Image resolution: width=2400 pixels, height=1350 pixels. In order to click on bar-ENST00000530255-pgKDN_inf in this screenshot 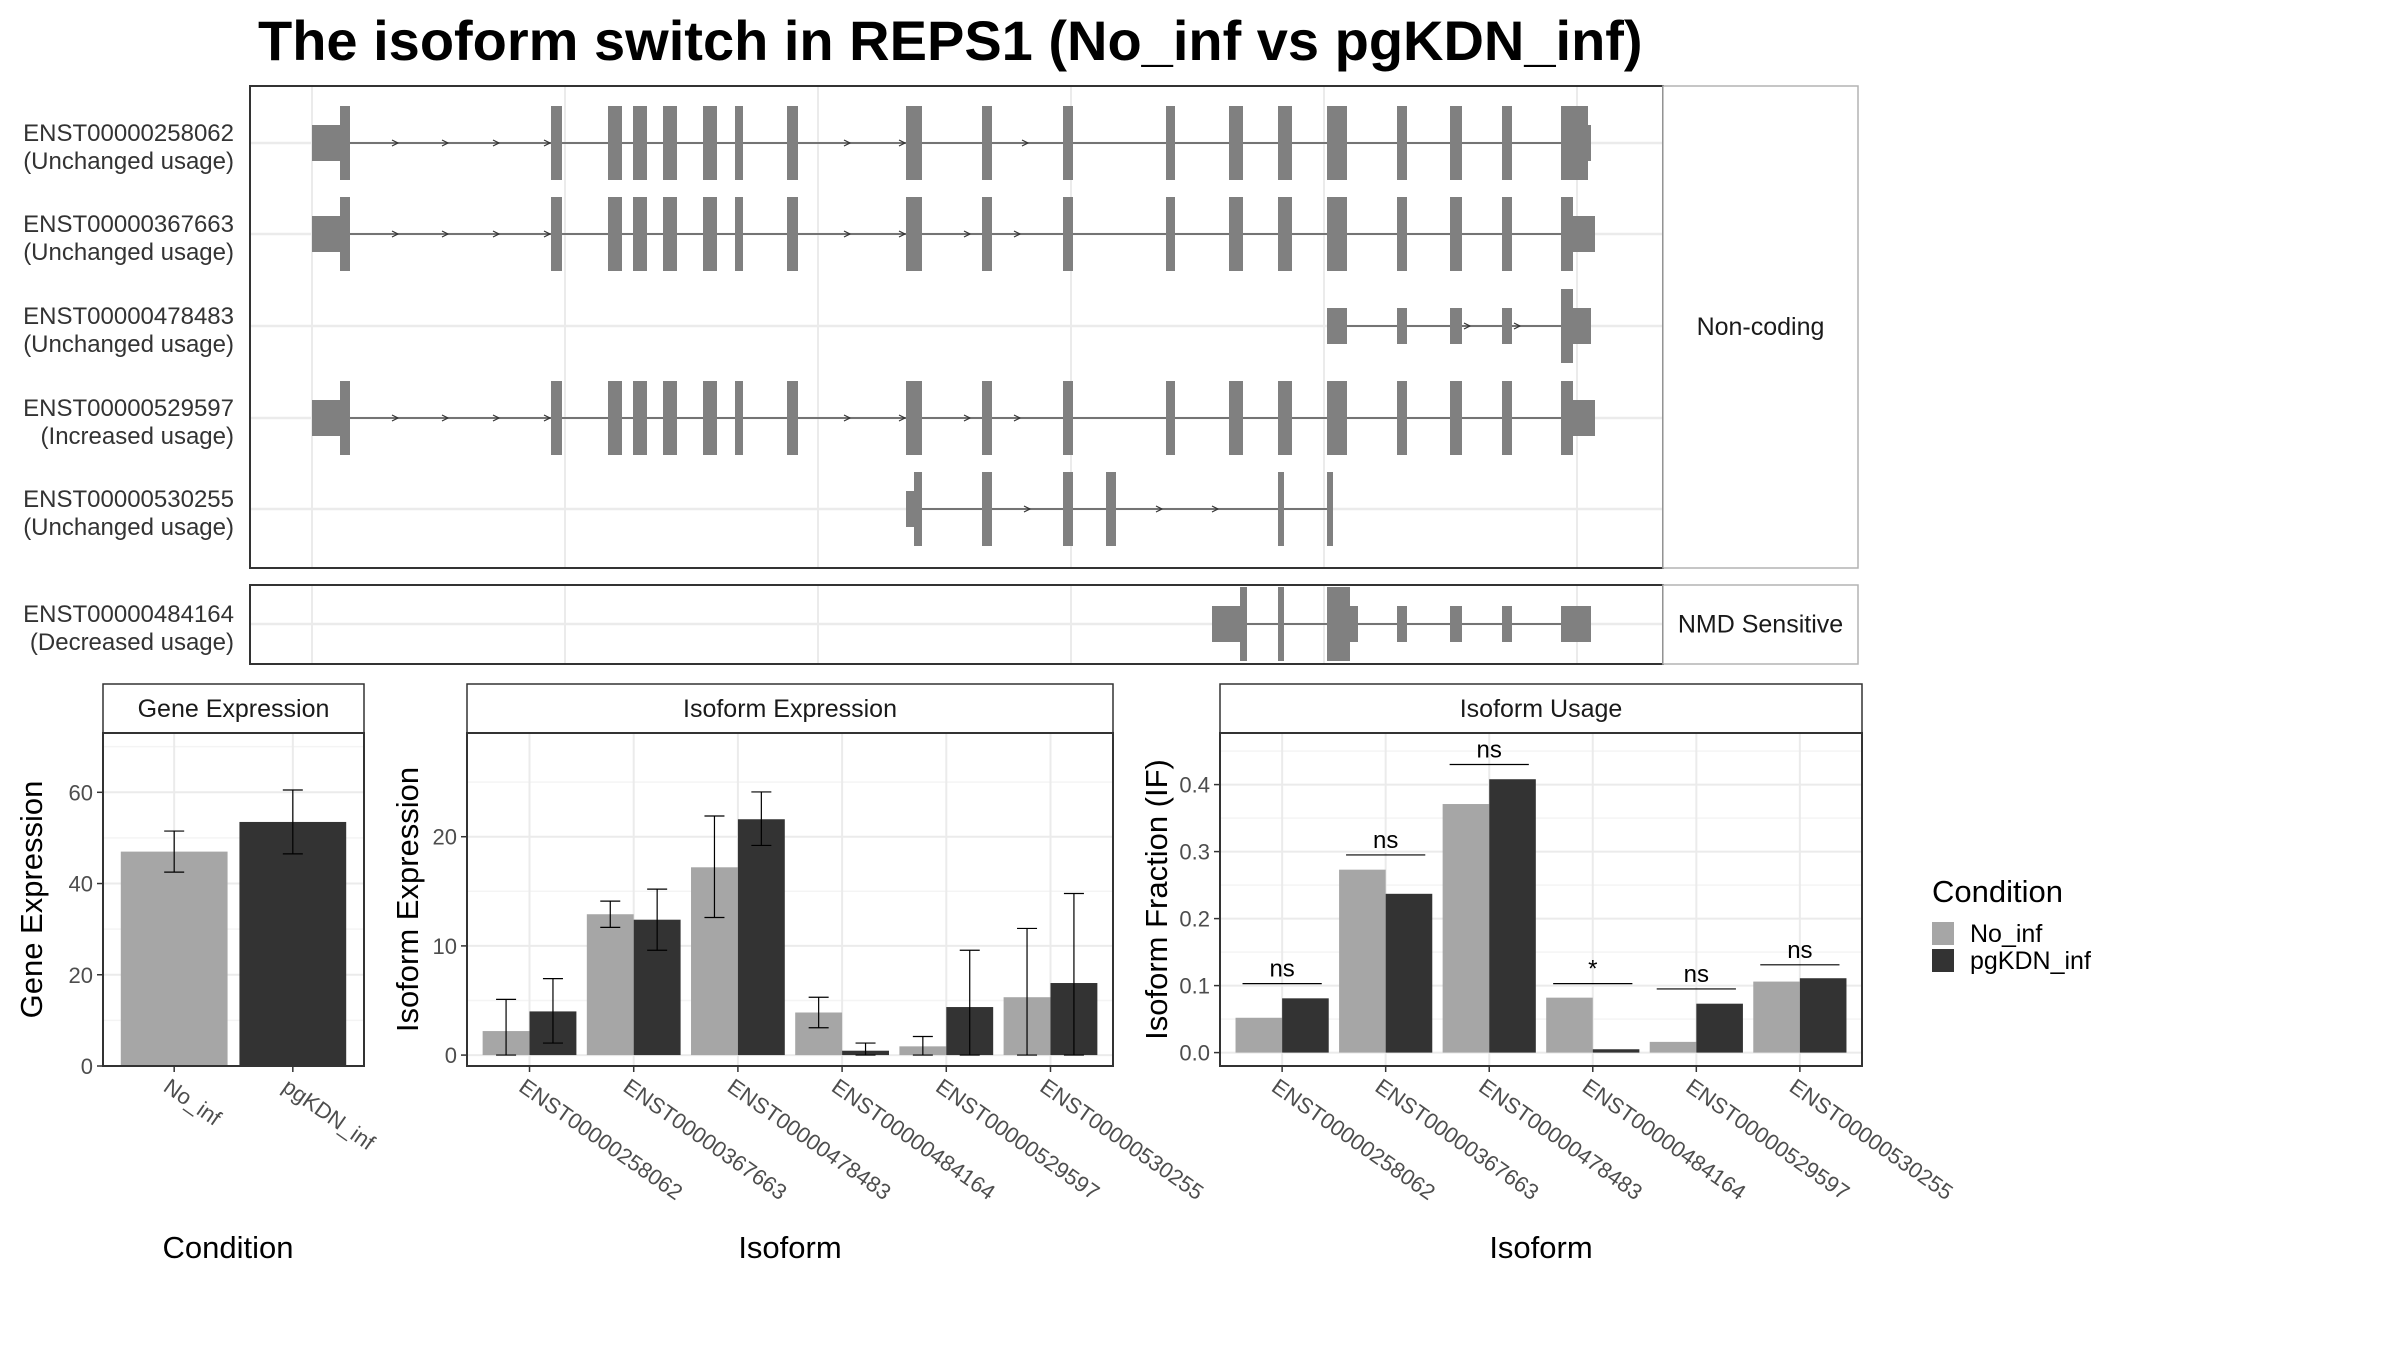, I will do `click(1823, 1015)`.